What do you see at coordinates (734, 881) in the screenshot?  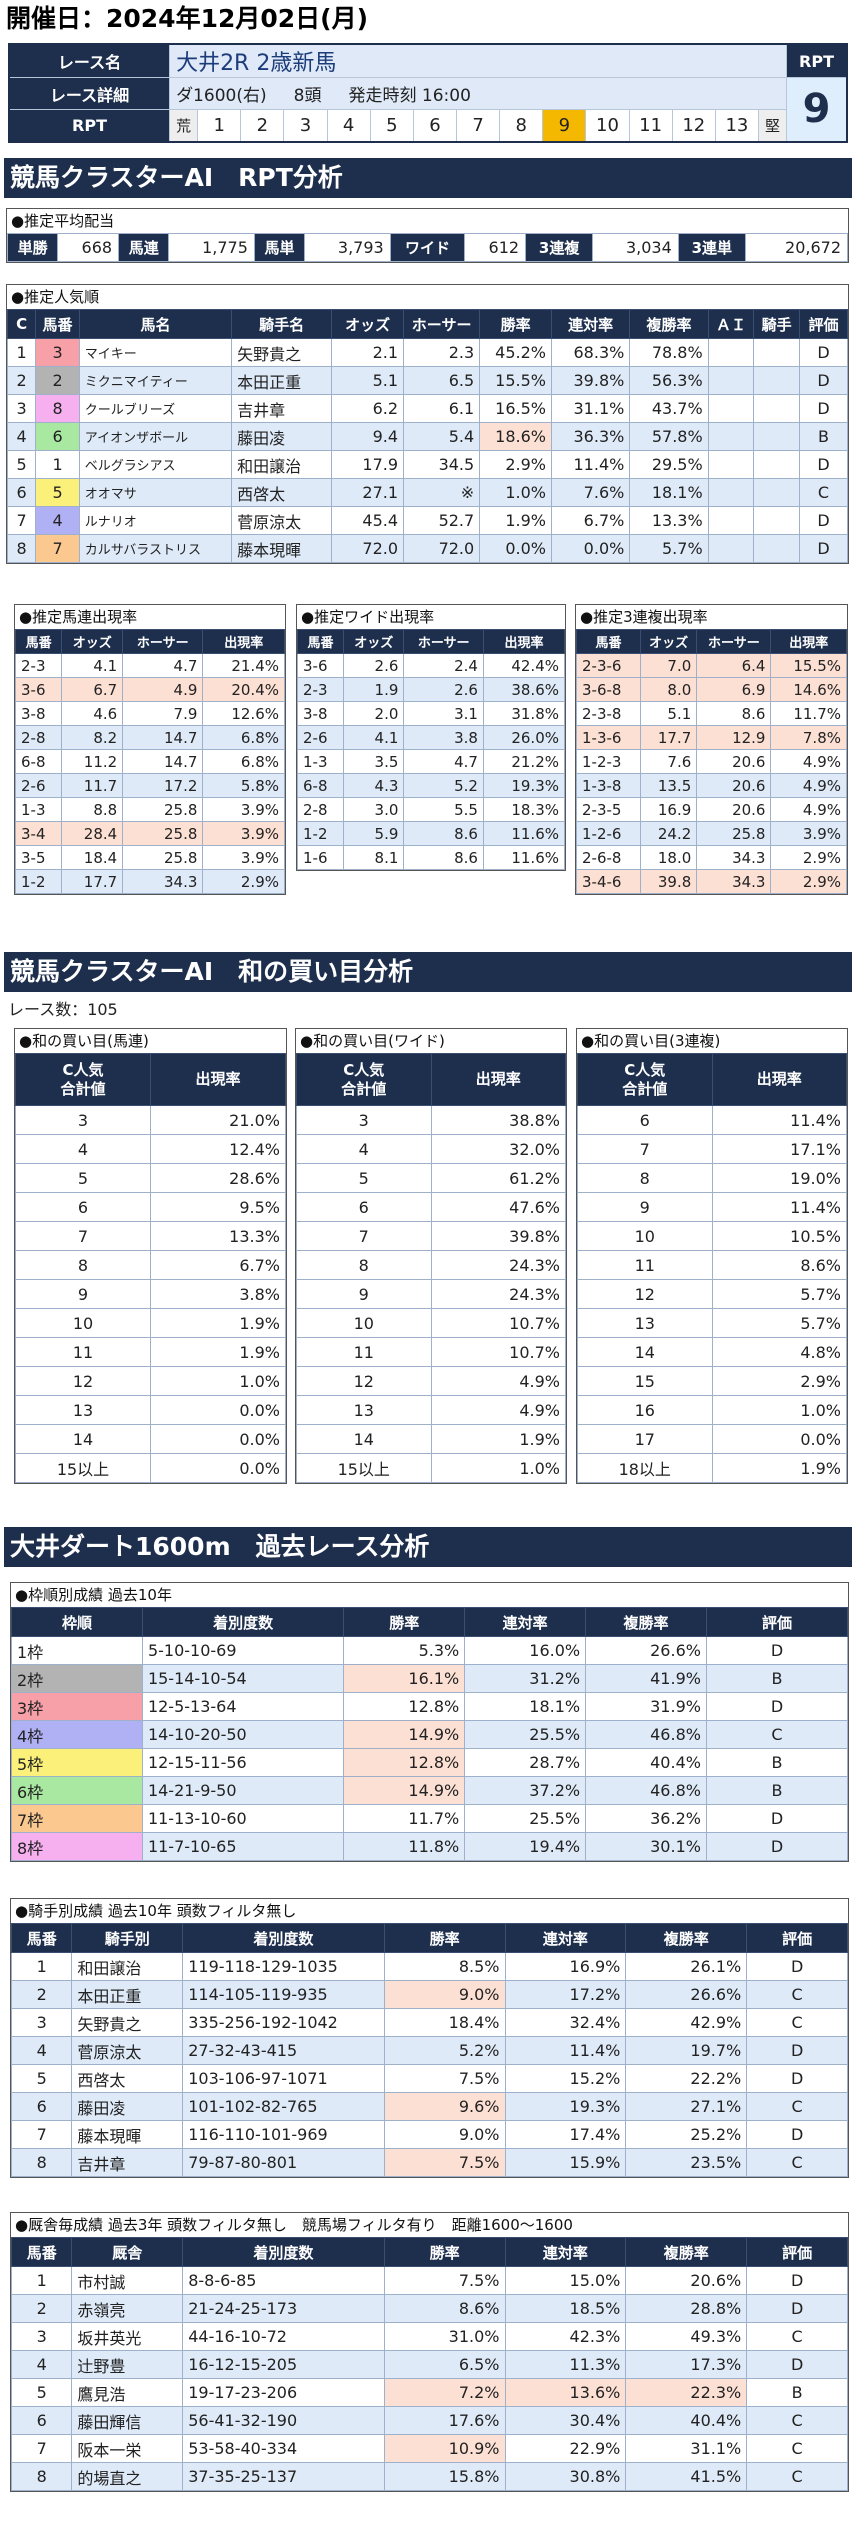 I see `combination-cell: 34.3` at bounding box center [734, 881].